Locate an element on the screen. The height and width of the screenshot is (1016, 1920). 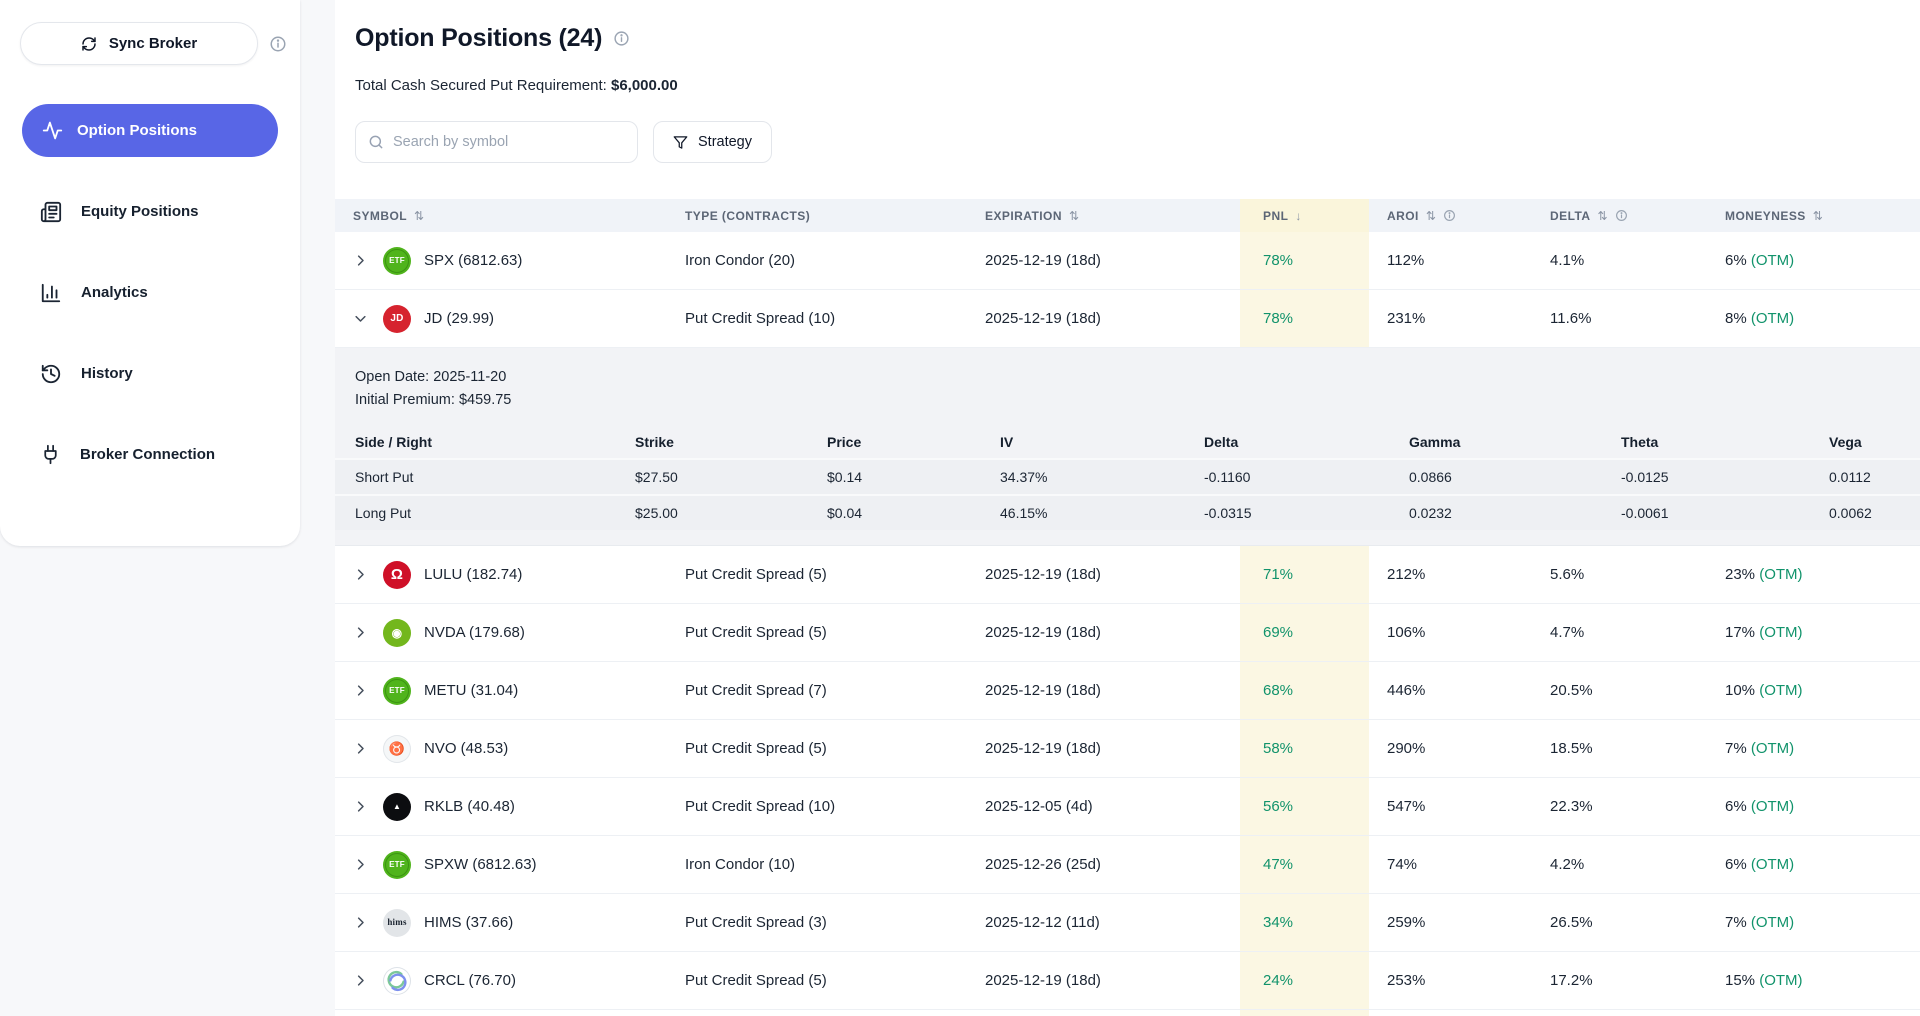
leg-delta: -0.0315 is located at coordinates (1228, 513).